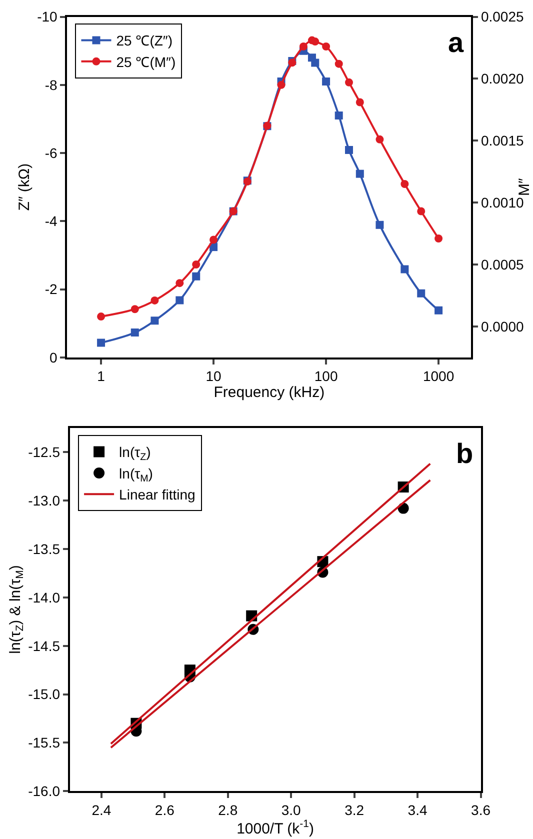 Image resolution: width=533 pixels, height=839 pixels. I want to click on y2-tick-label: 0.0010, so click(502, 202).